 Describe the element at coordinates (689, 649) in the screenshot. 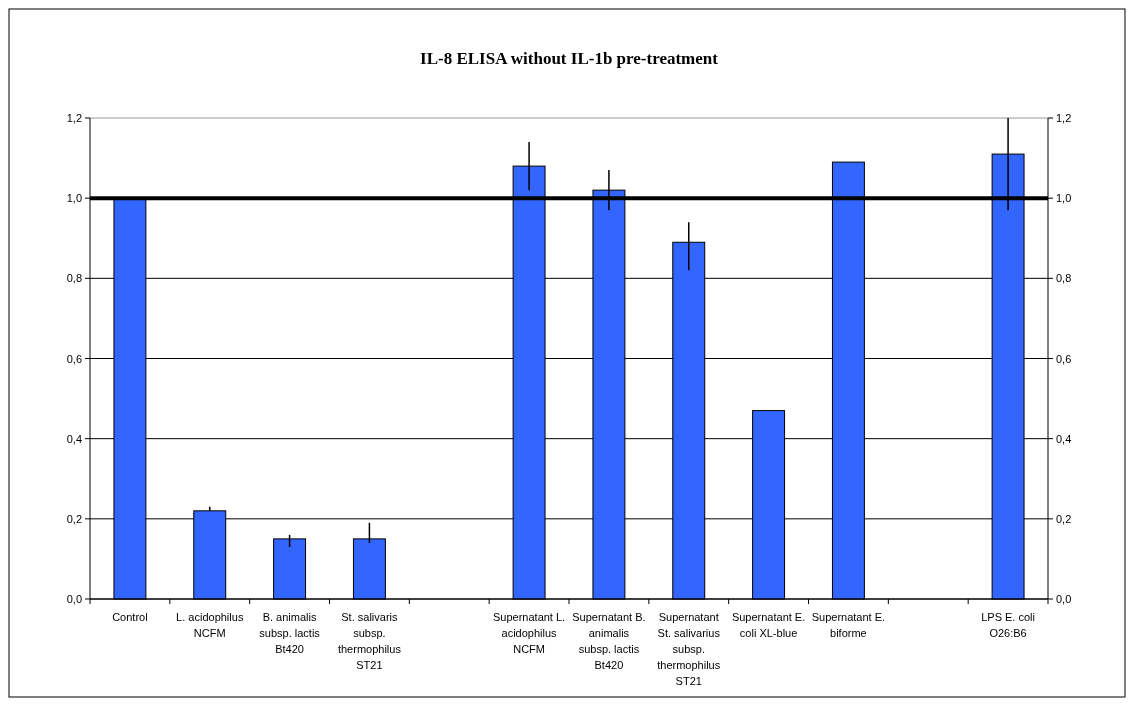

I see `x-tick-label: Supernatant St. salivarius subsp. thermophilus ST21` at that location.